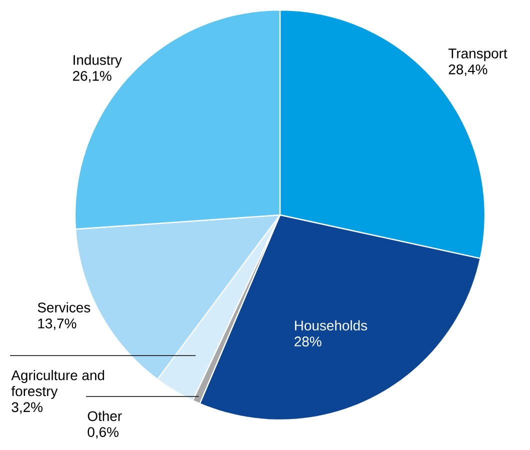 The height and width of the screenshot is (450, 530). I want to click on slice-label: Industry, so click(98, 61).